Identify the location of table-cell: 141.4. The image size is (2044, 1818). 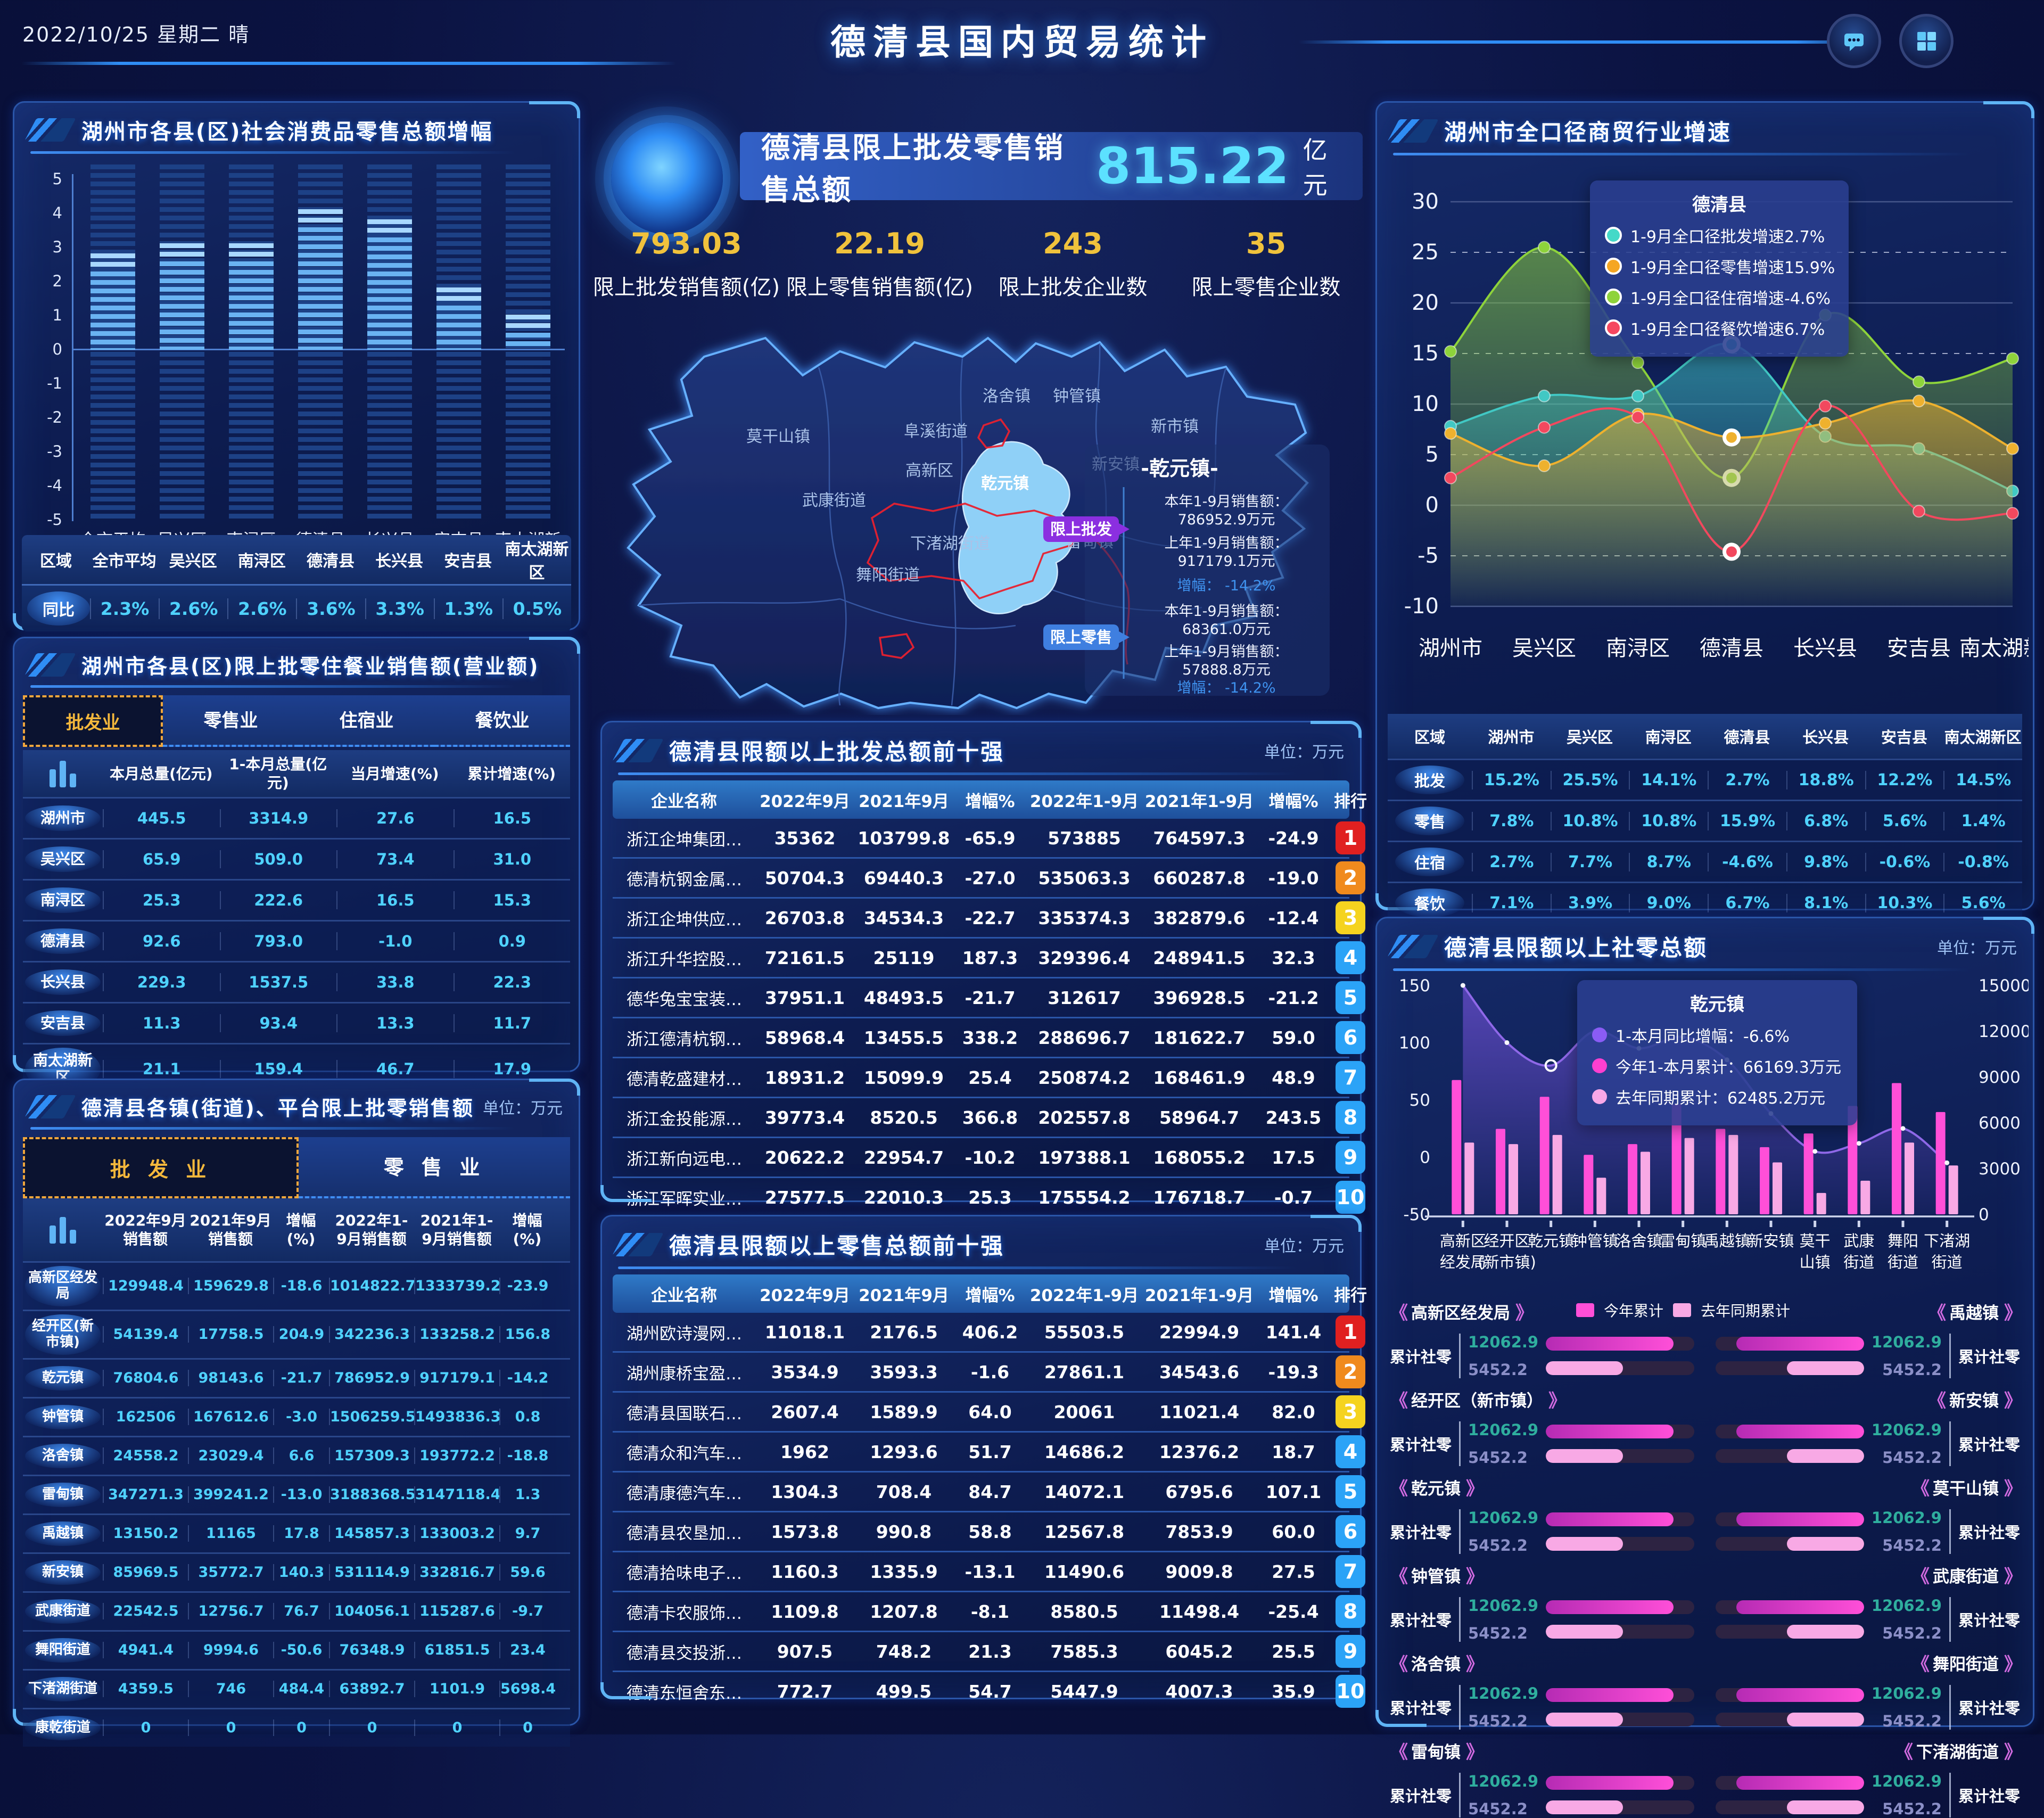
(1294, 1332).